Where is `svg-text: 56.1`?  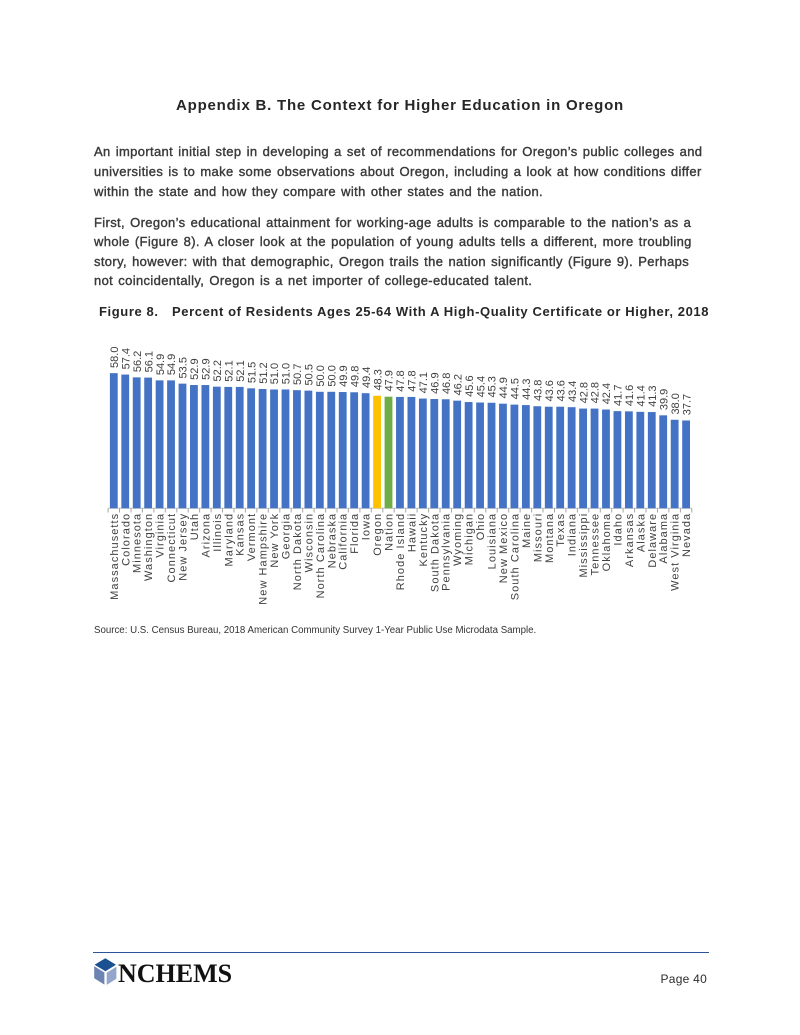 svg-text: 56.1 is located at coordinates (149, 361).